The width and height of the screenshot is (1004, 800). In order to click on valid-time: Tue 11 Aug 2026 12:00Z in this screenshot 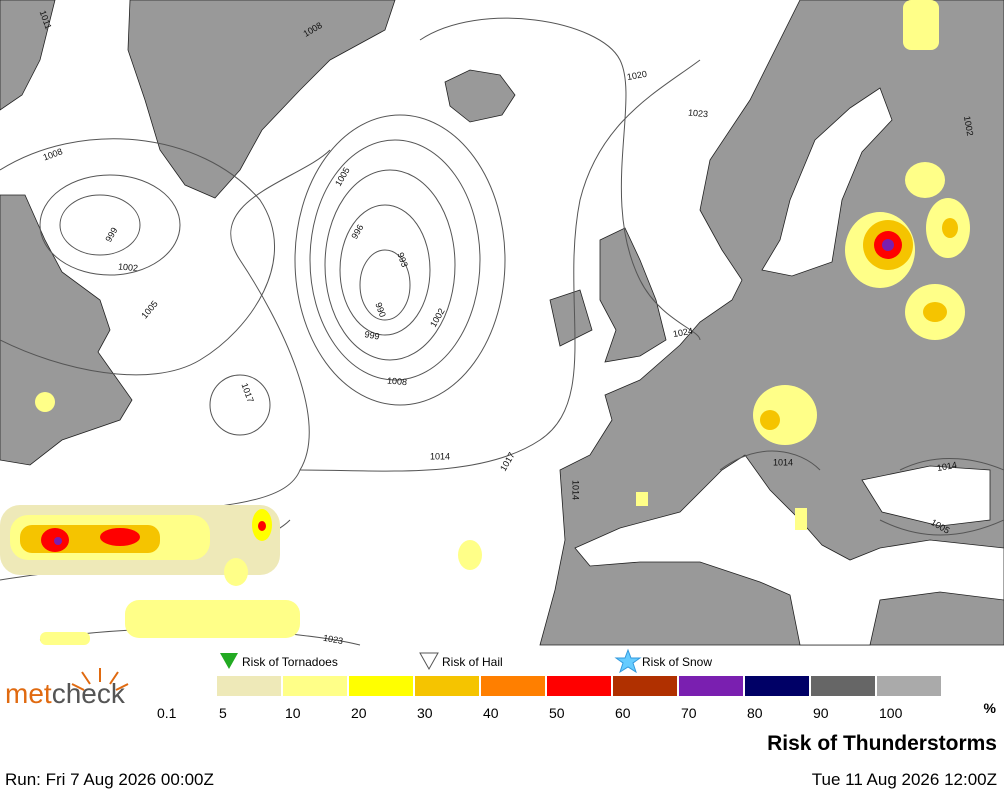, I will do `click(904, 779)`.